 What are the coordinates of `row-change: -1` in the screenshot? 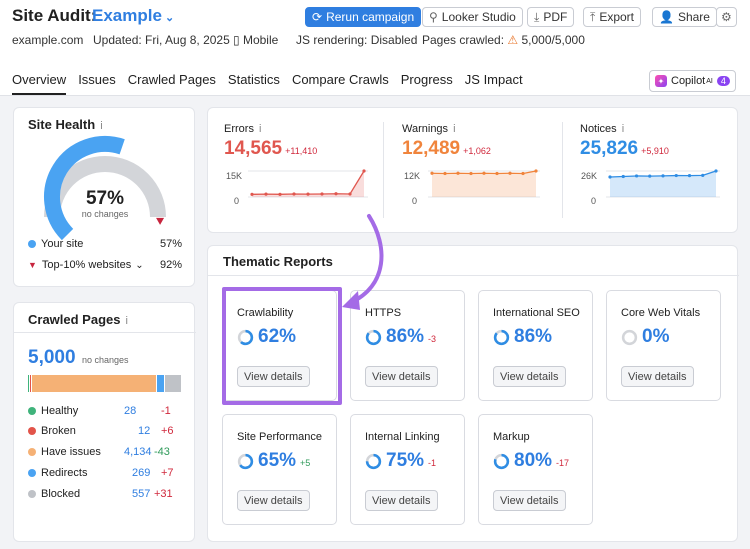 It's located at (166, 411).